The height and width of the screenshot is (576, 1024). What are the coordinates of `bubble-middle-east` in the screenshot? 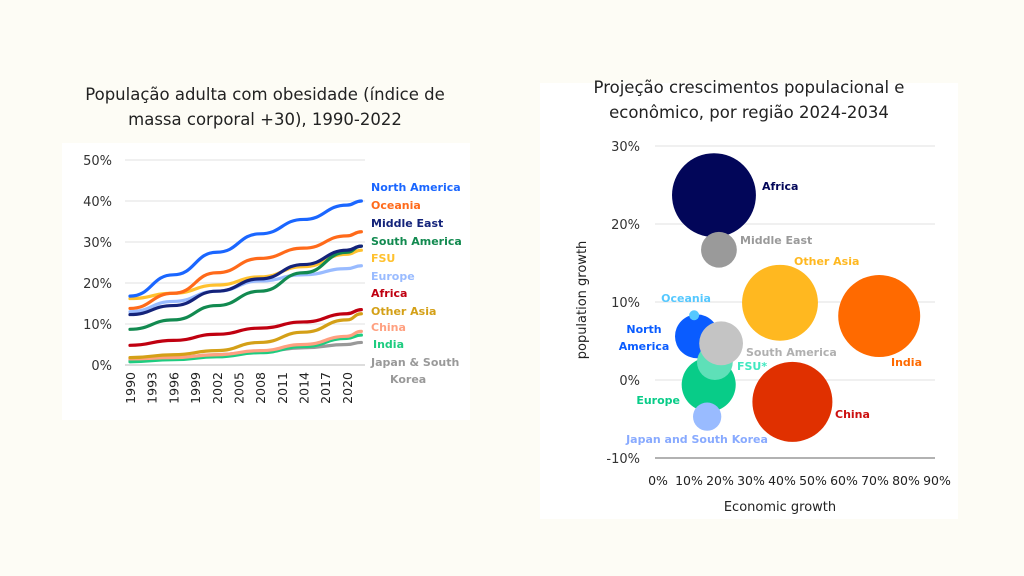 It's located at (719, 249).